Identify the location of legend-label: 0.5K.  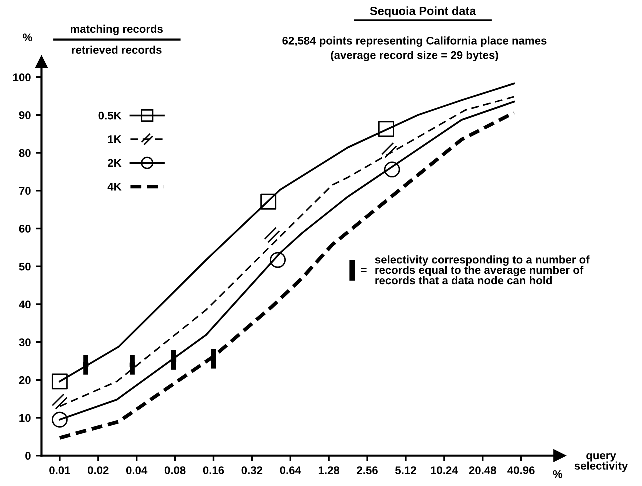
(110, 116).